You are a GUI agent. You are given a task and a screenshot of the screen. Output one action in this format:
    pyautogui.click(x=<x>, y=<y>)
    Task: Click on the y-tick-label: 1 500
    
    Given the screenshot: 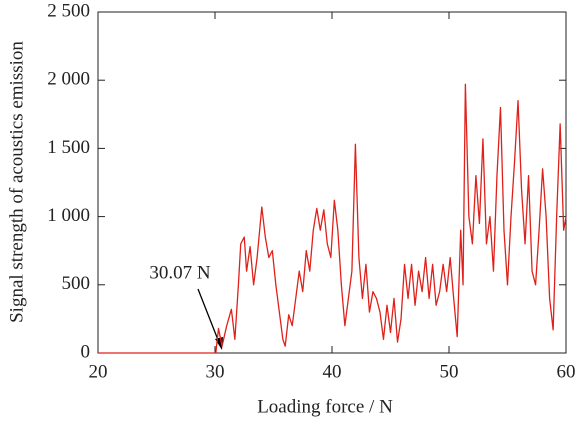 What is the action you would take?
    pyautogui.click(x=68, y=147)
    